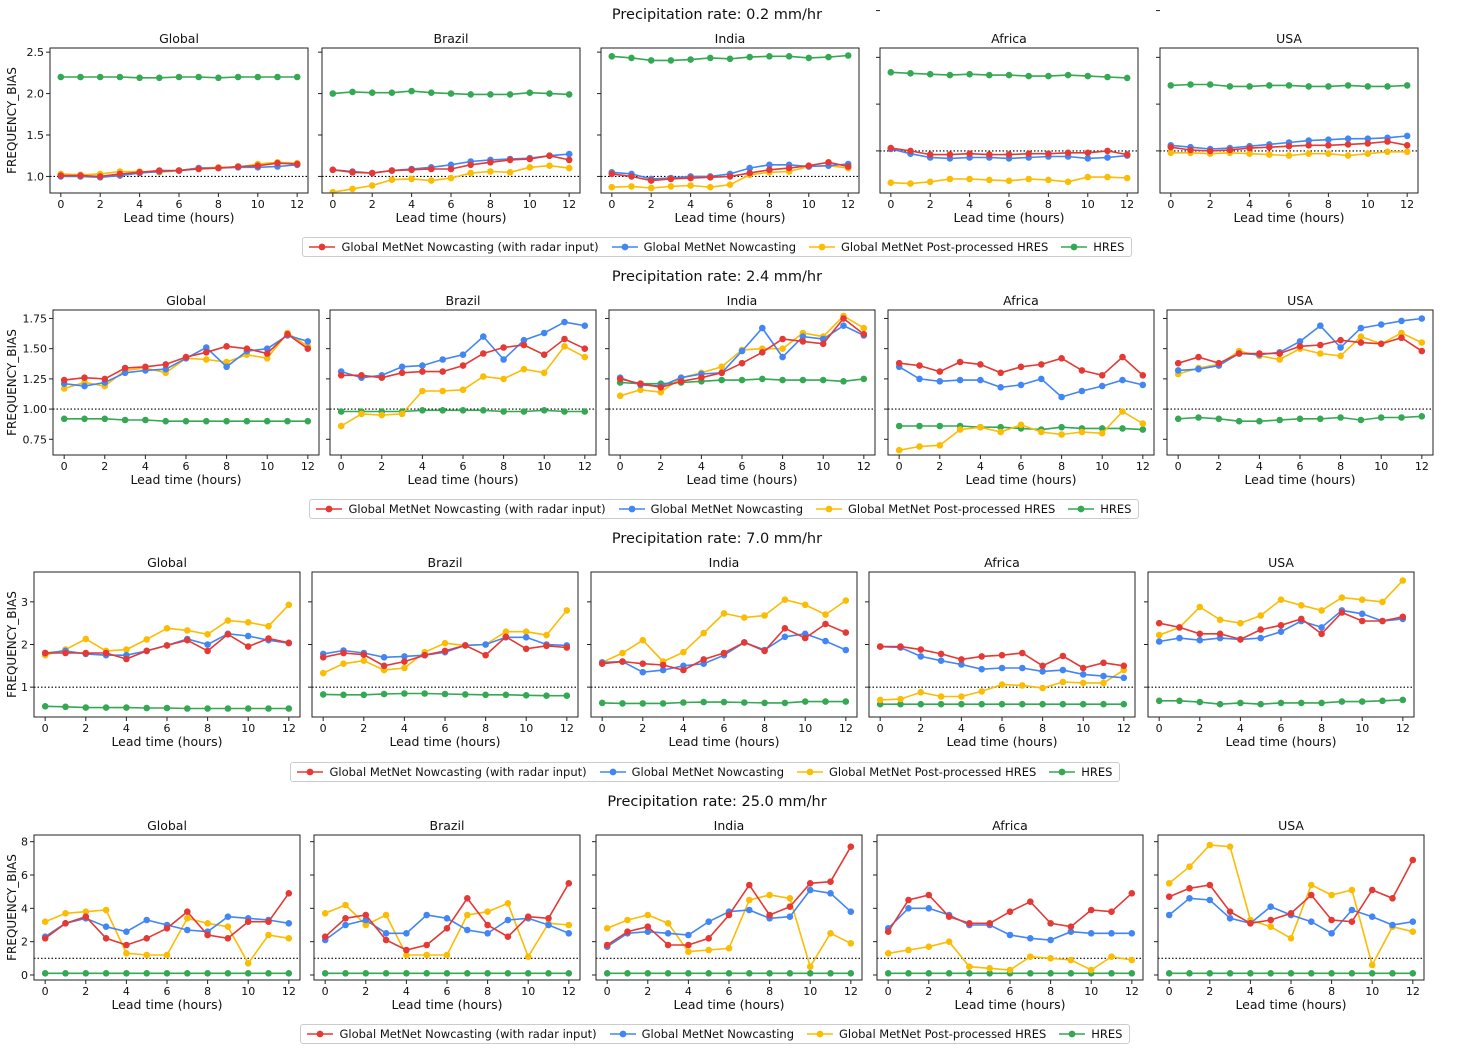 The image size is (1457, 1058). Describe the element at coordinates (308, 466) in the screenshot. I see `x-tick-label: 12` at that location.